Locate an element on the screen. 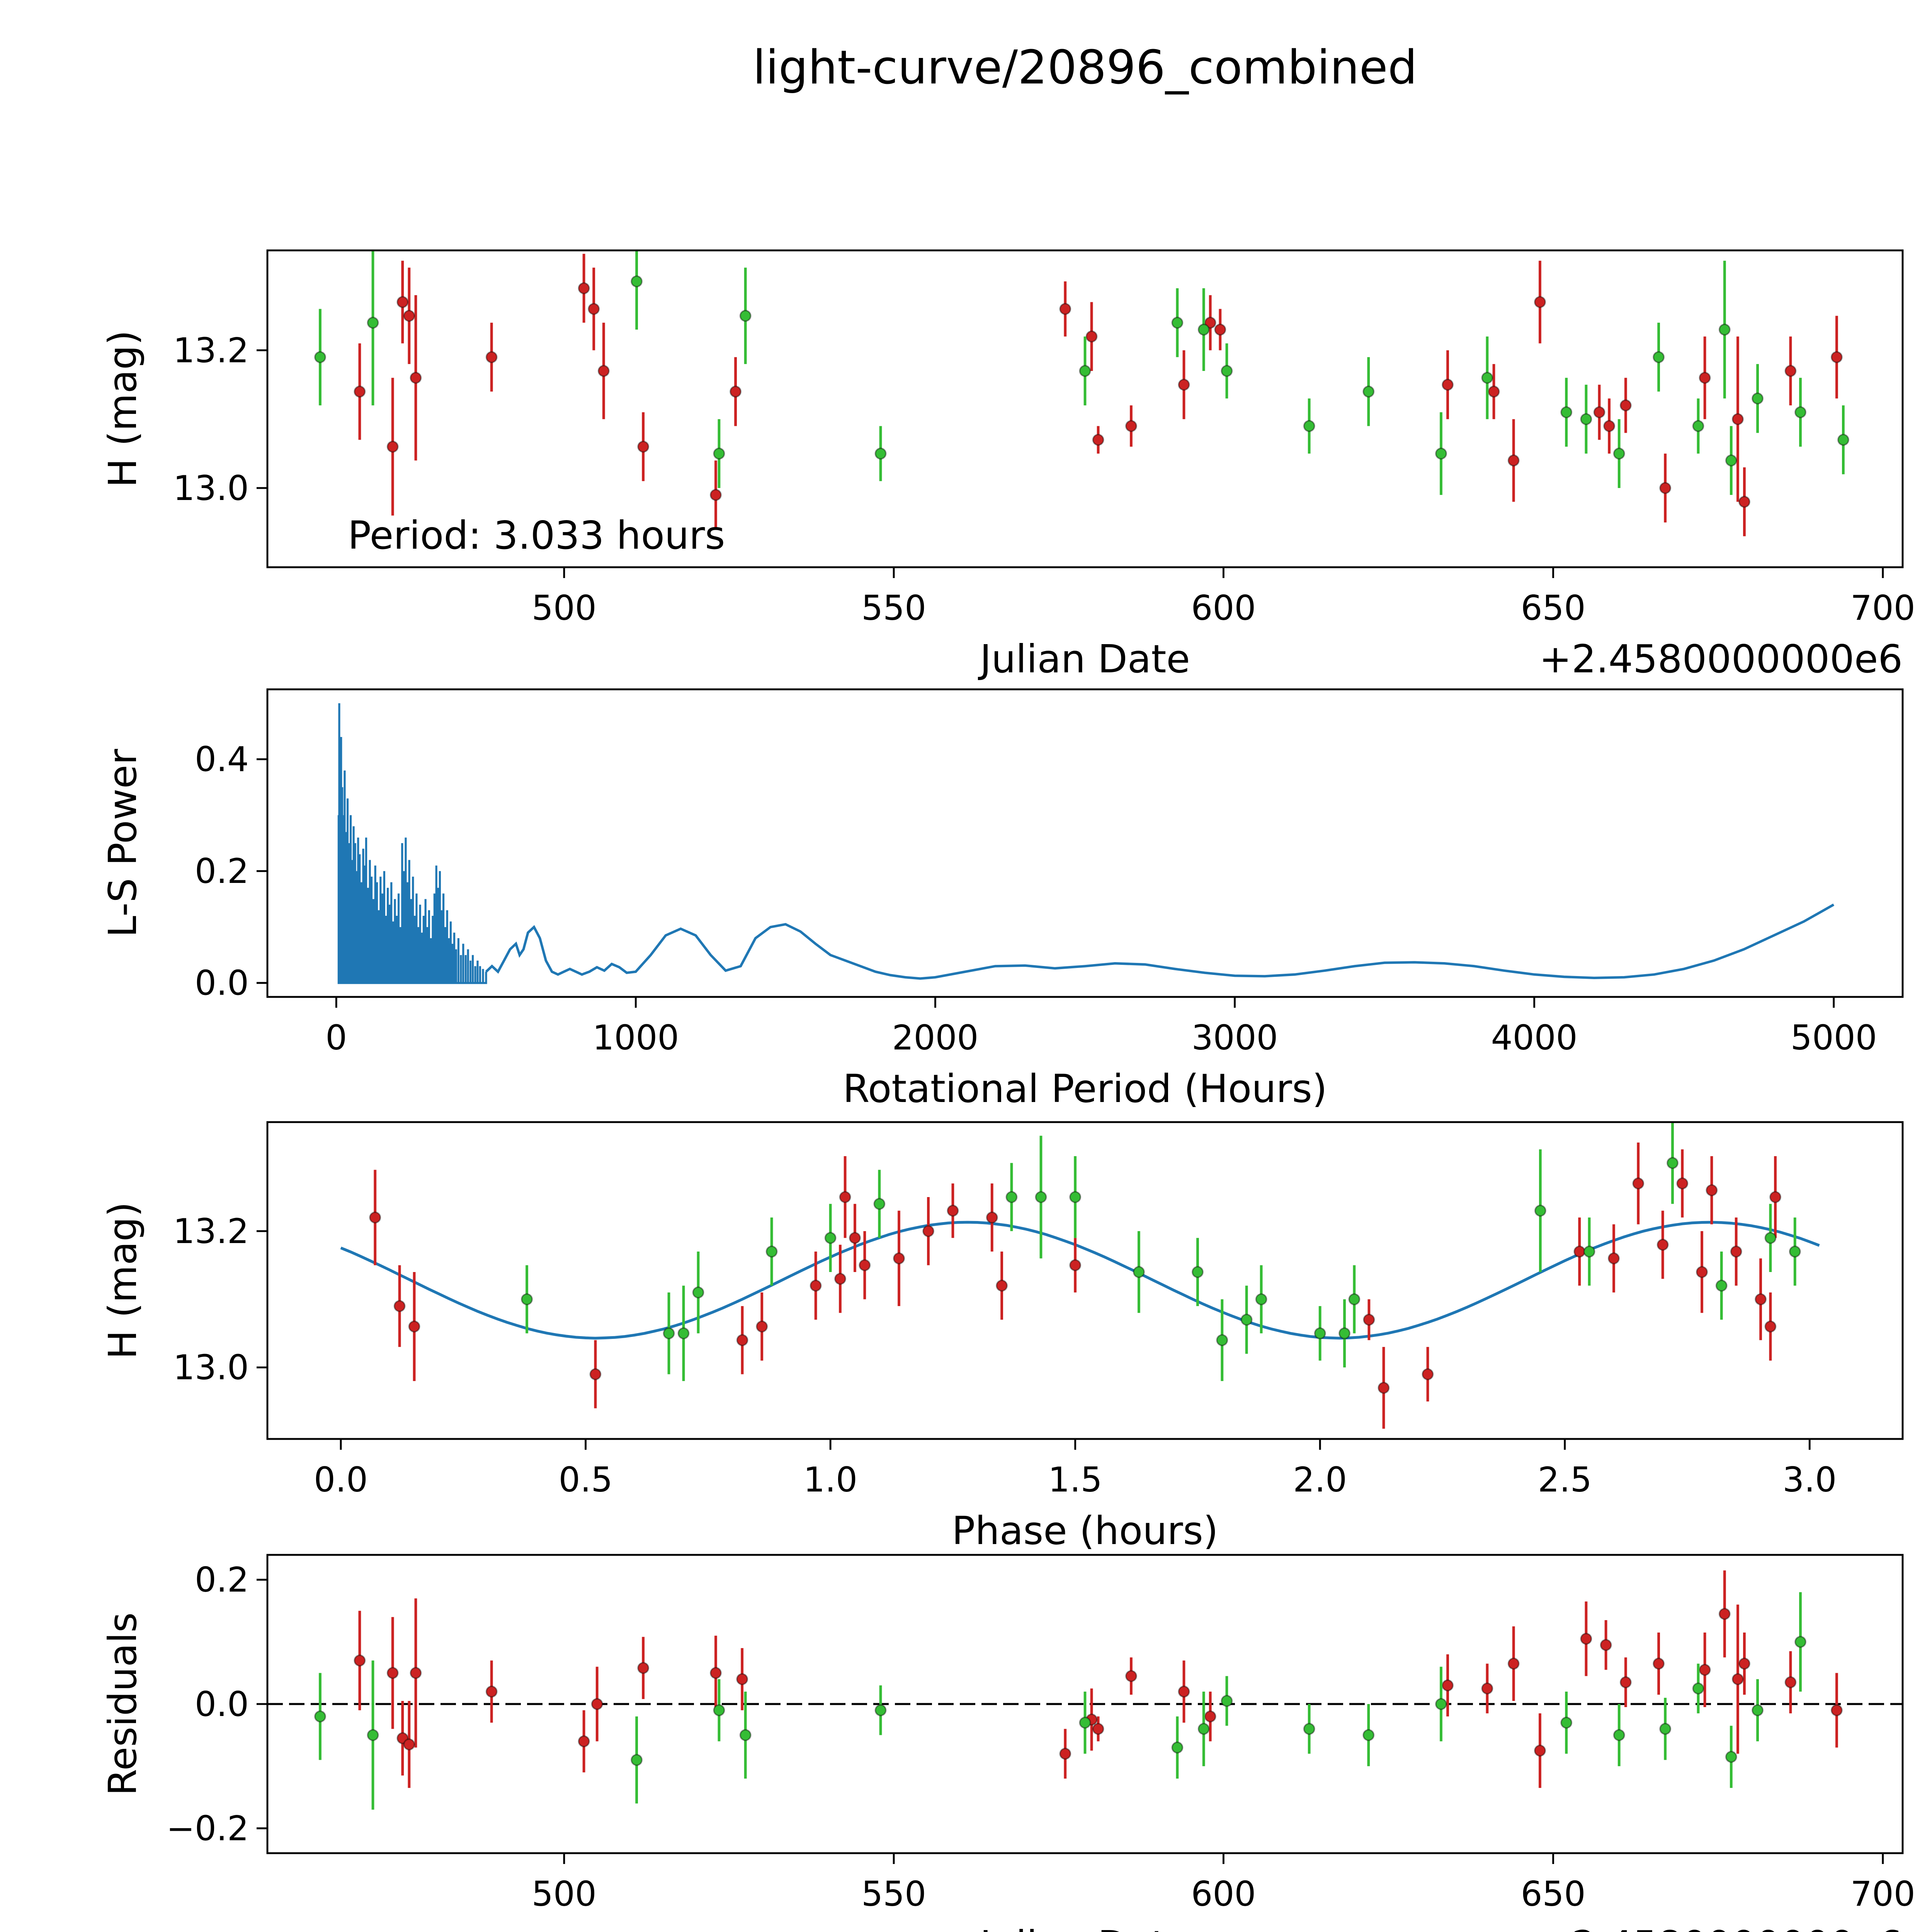 This screenshot has width=1932, height=1932. fit-curve is located at coordinates (1080, 1281).